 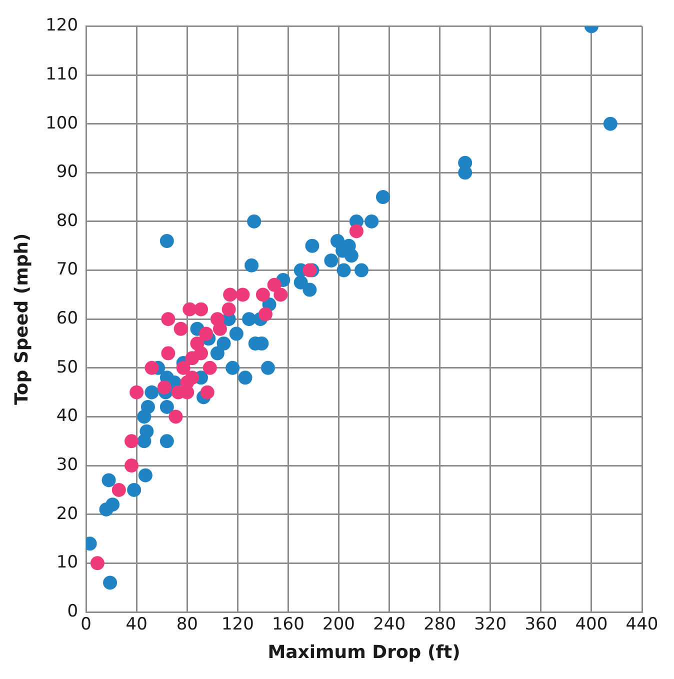 I want to click on y-tick-label: 100, so click(x=62, y=123).